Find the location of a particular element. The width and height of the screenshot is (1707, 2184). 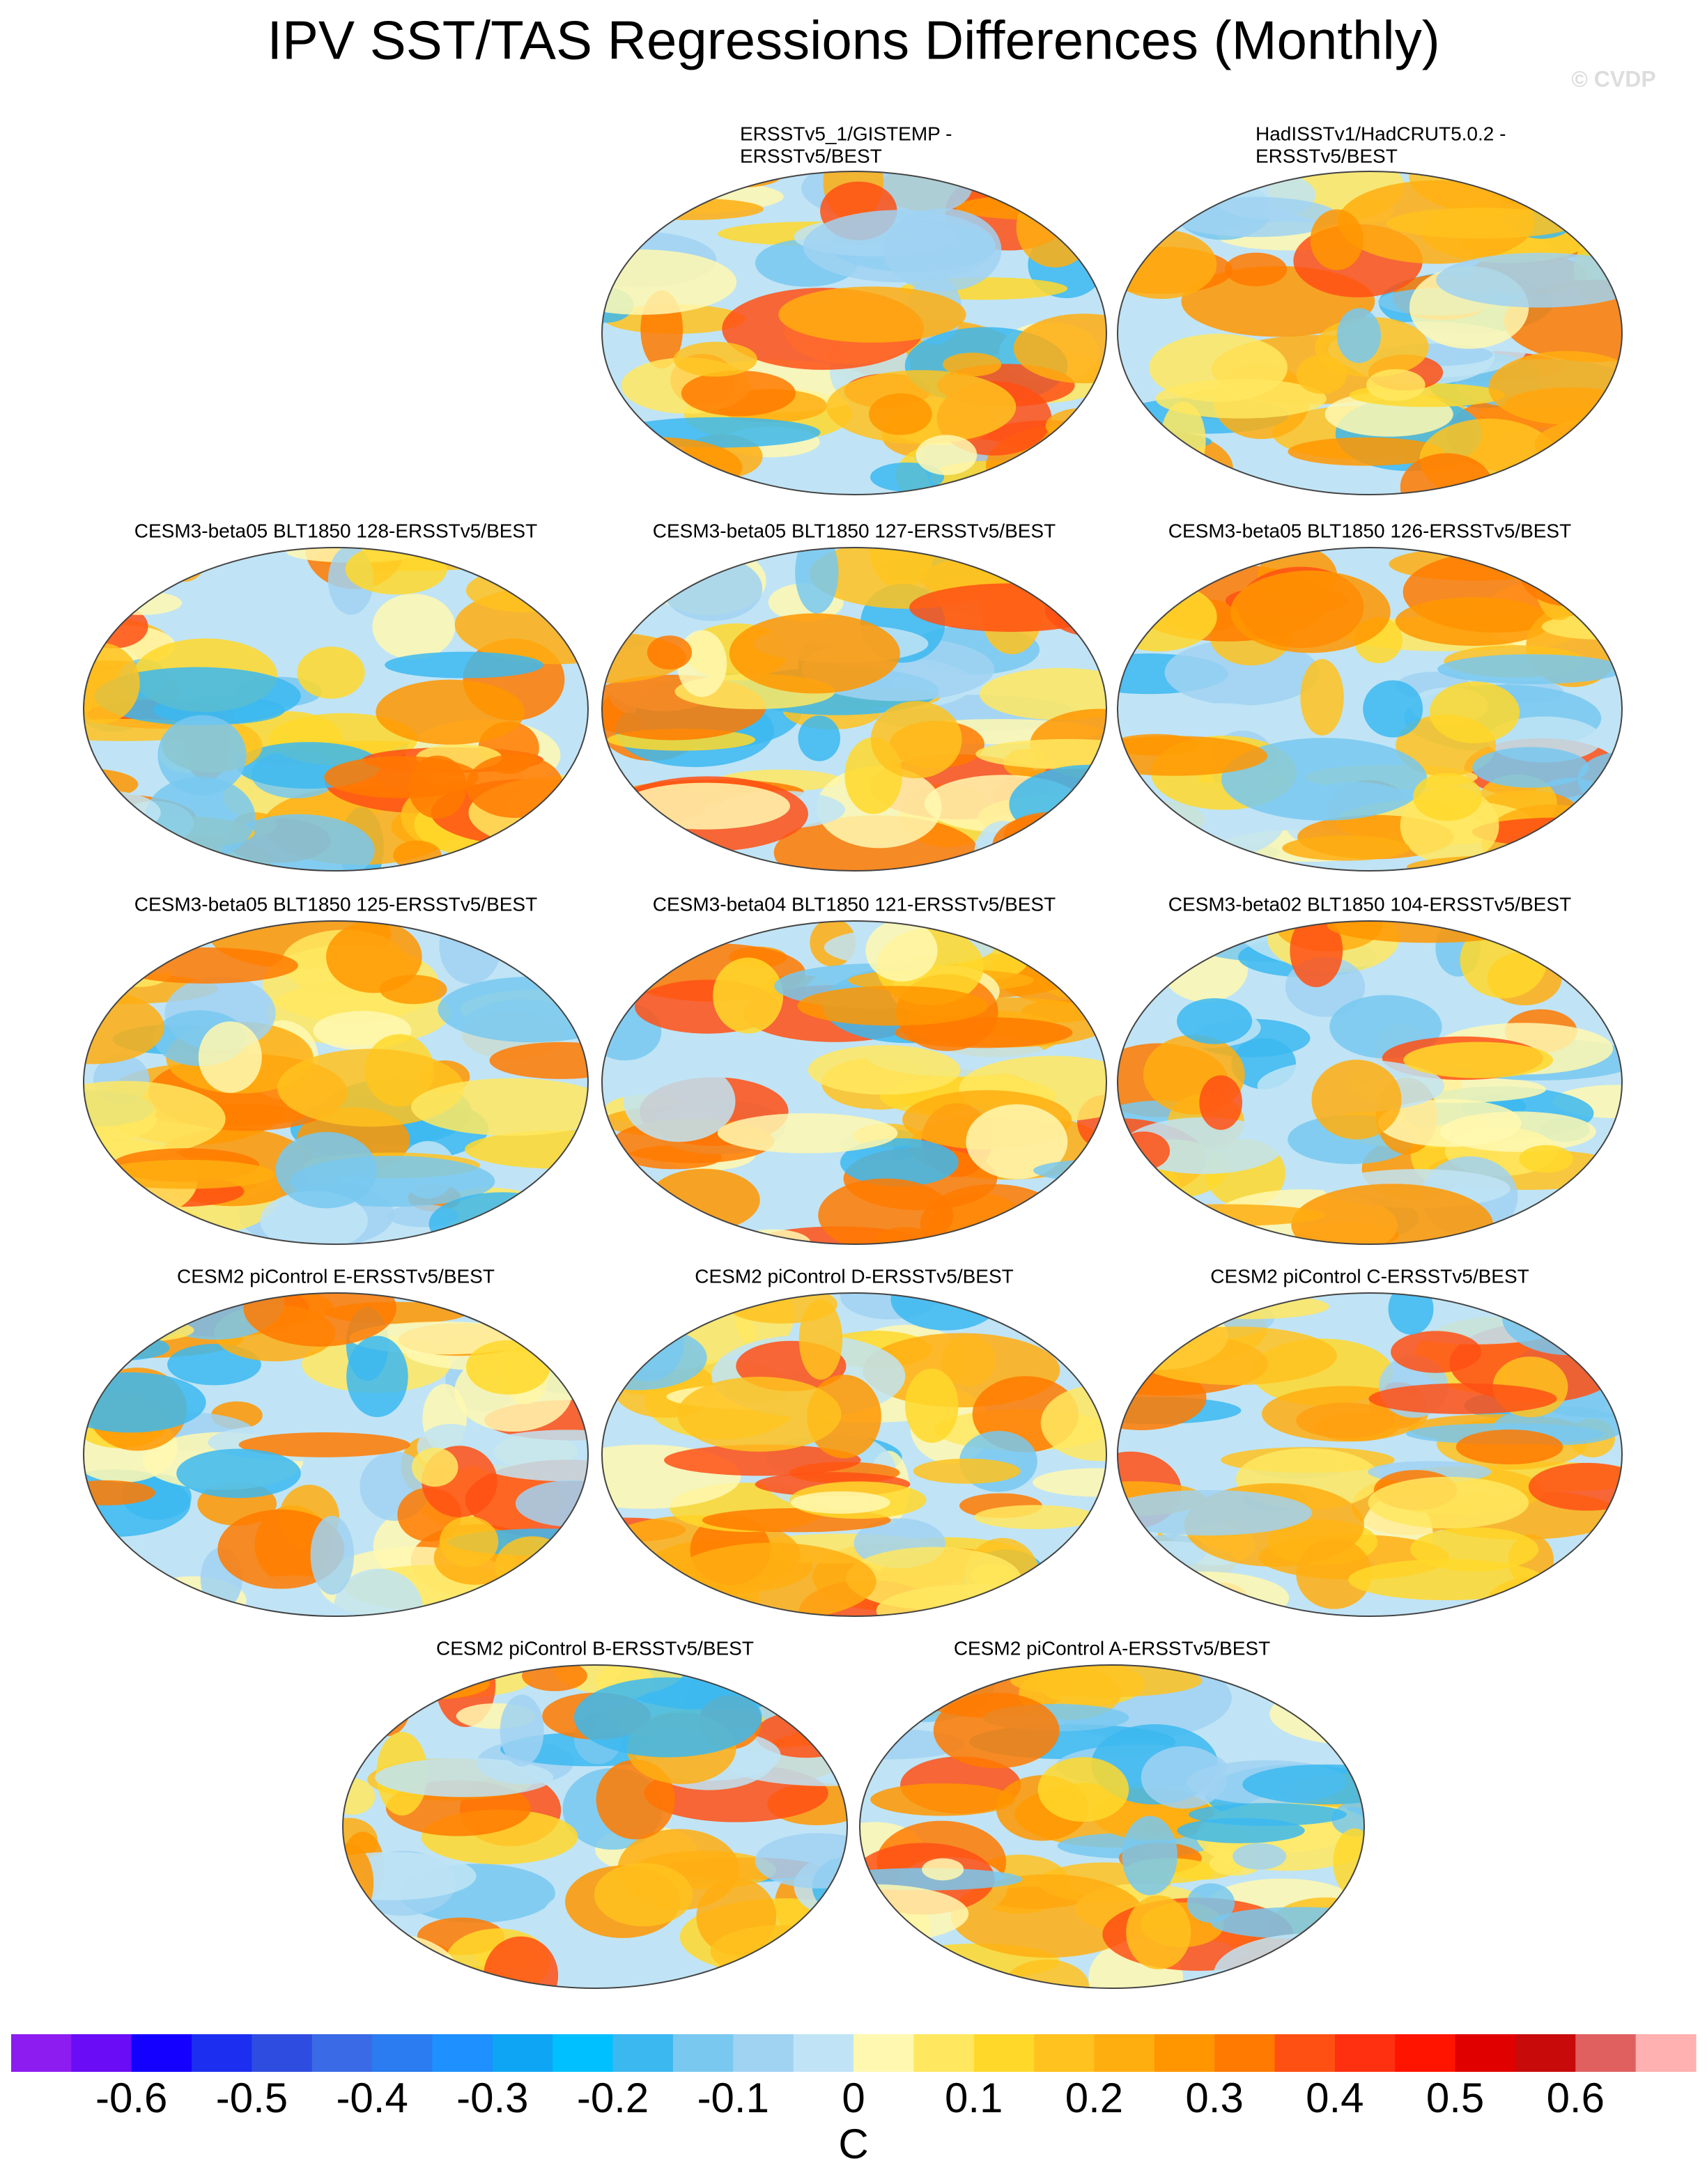

panel-title: CESM3-beta05 BLT1850 126-ERSSTv5/BEST is located at coordinates (1369, 530).